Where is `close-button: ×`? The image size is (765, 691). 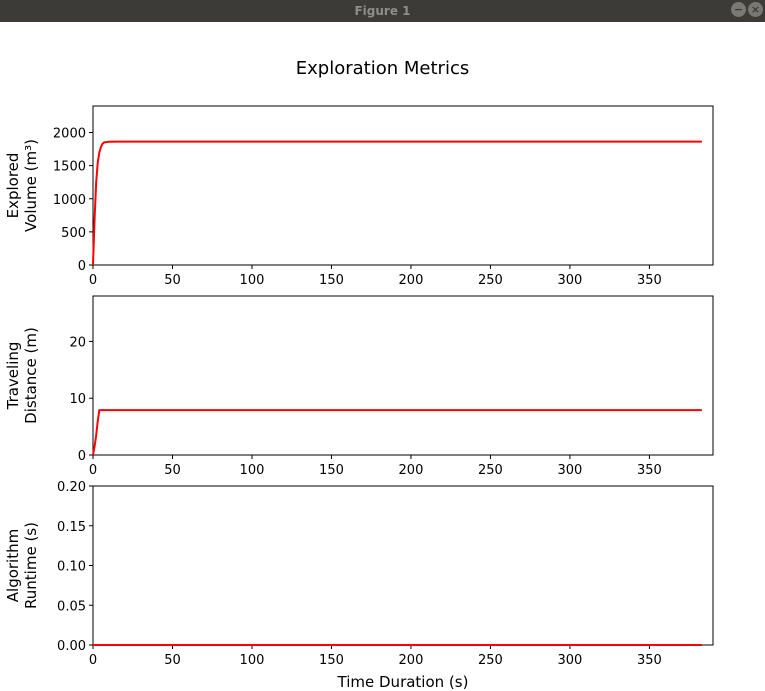 close-button: × is located at coordinates (755, 9).